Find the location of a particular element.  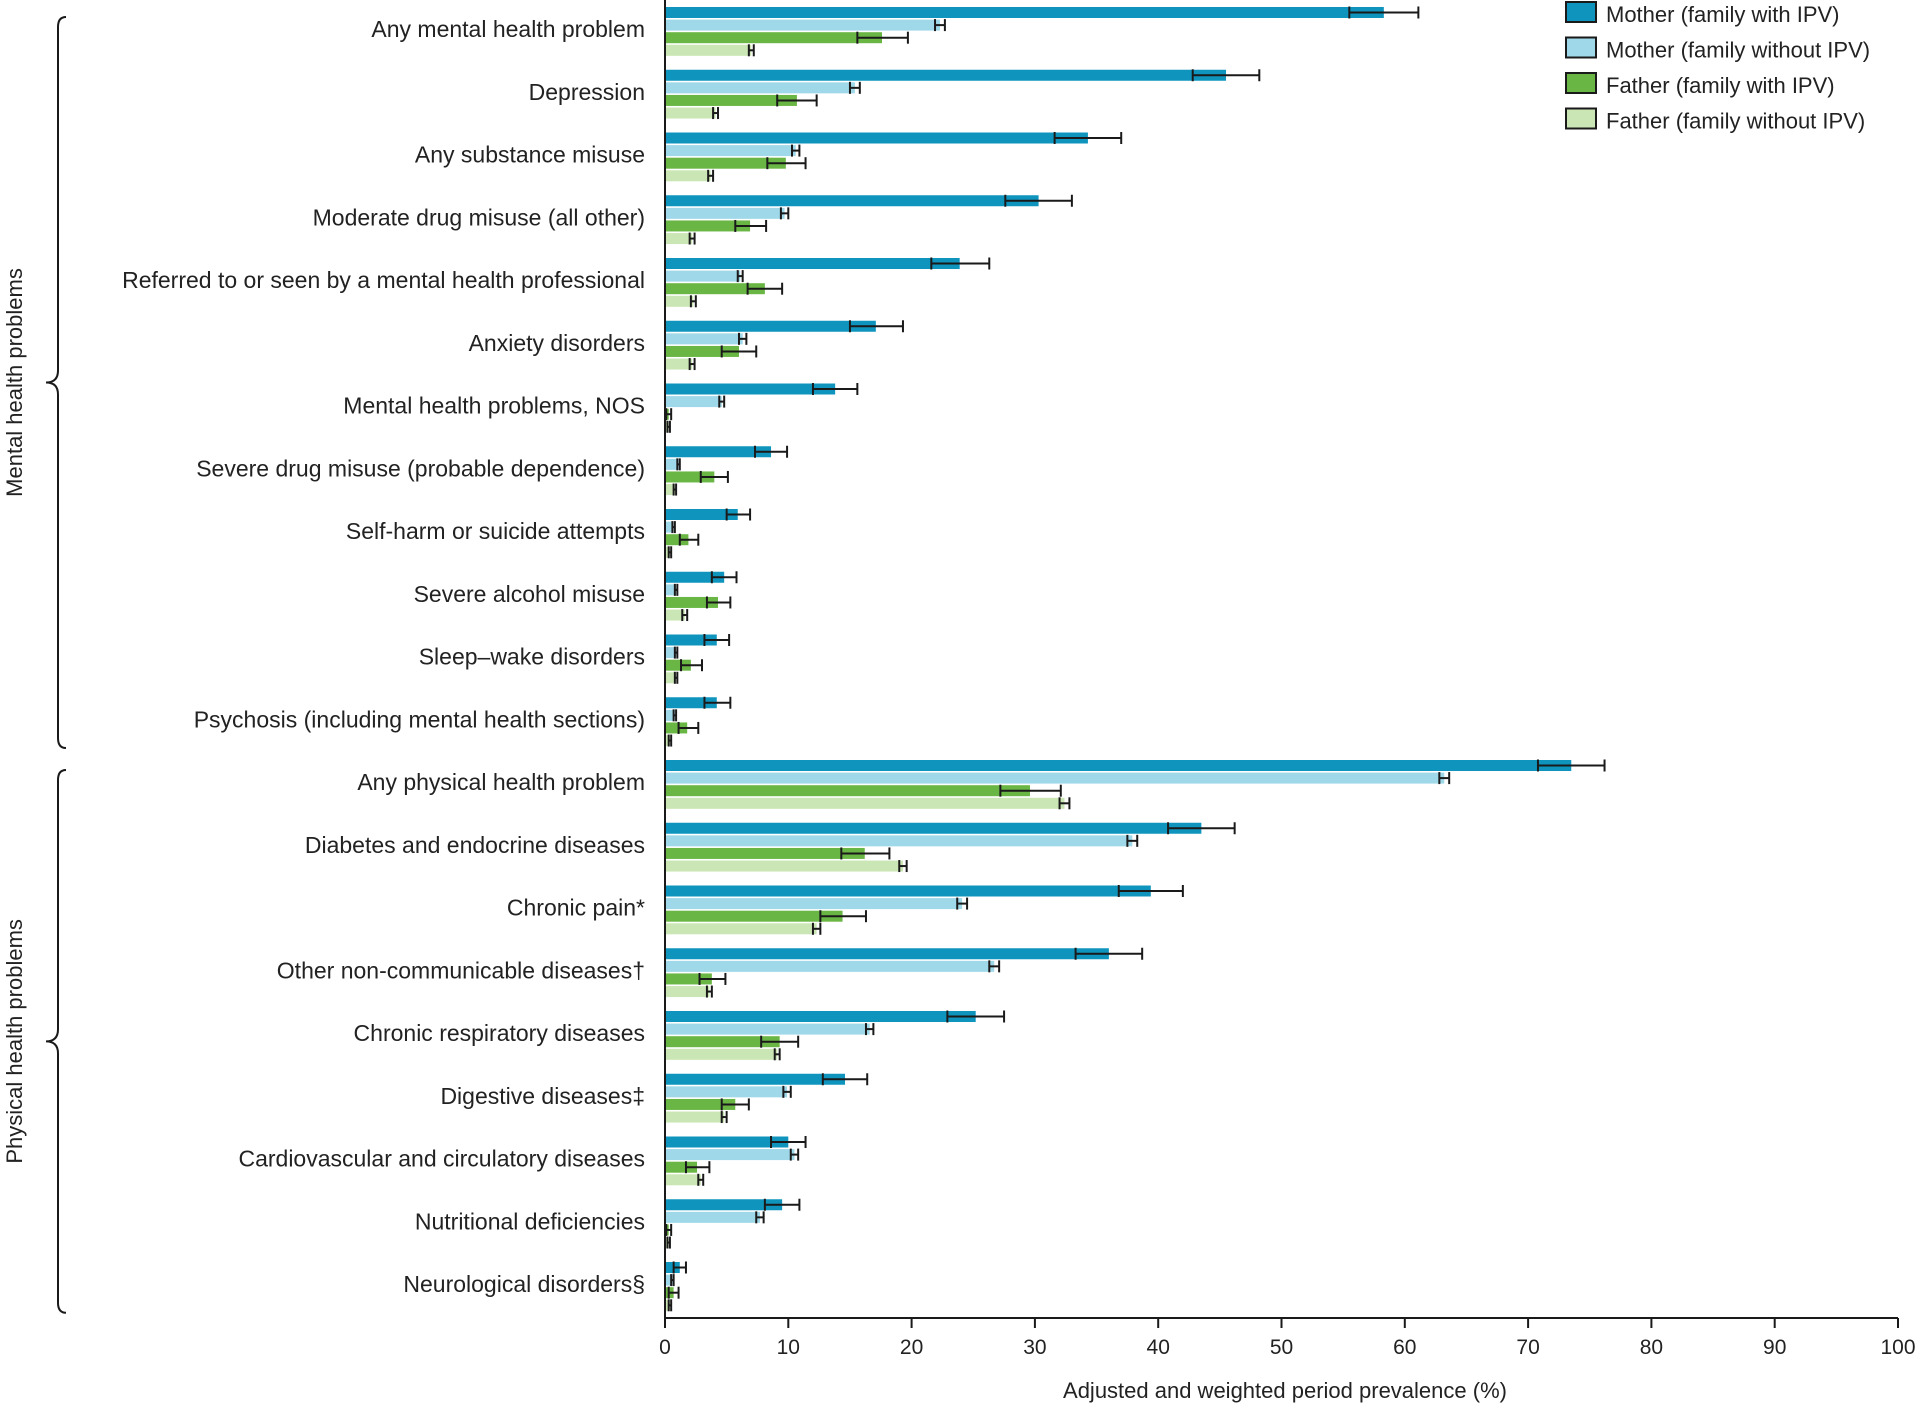

category-label: Any physical health problem is located at coordinates (501, 782).